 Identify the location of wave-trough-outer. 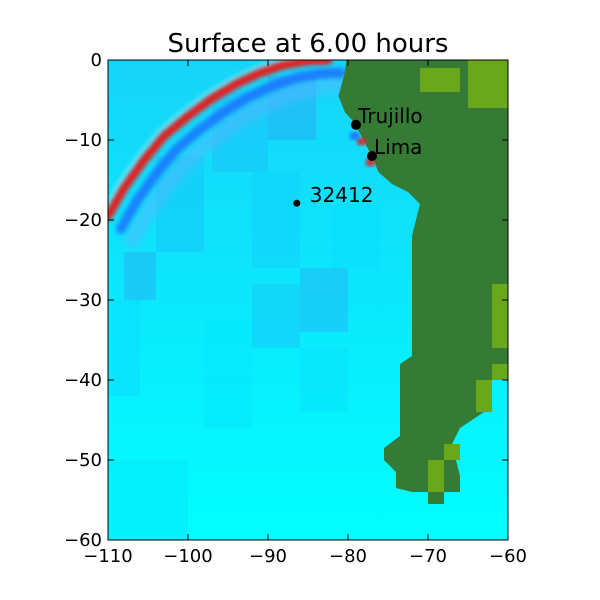
(242, 162).